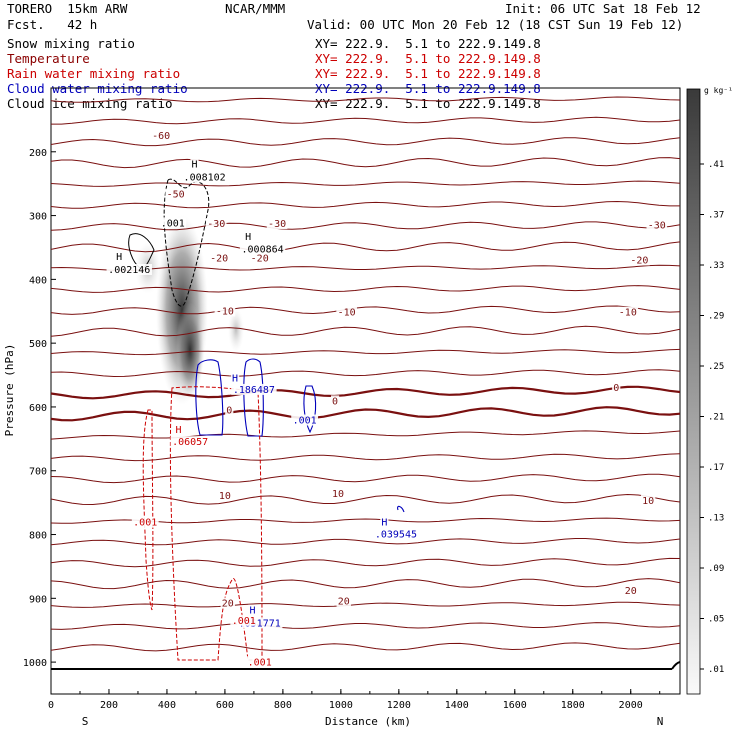  I want to click on y-tick-label: 800, so click(38, 536).